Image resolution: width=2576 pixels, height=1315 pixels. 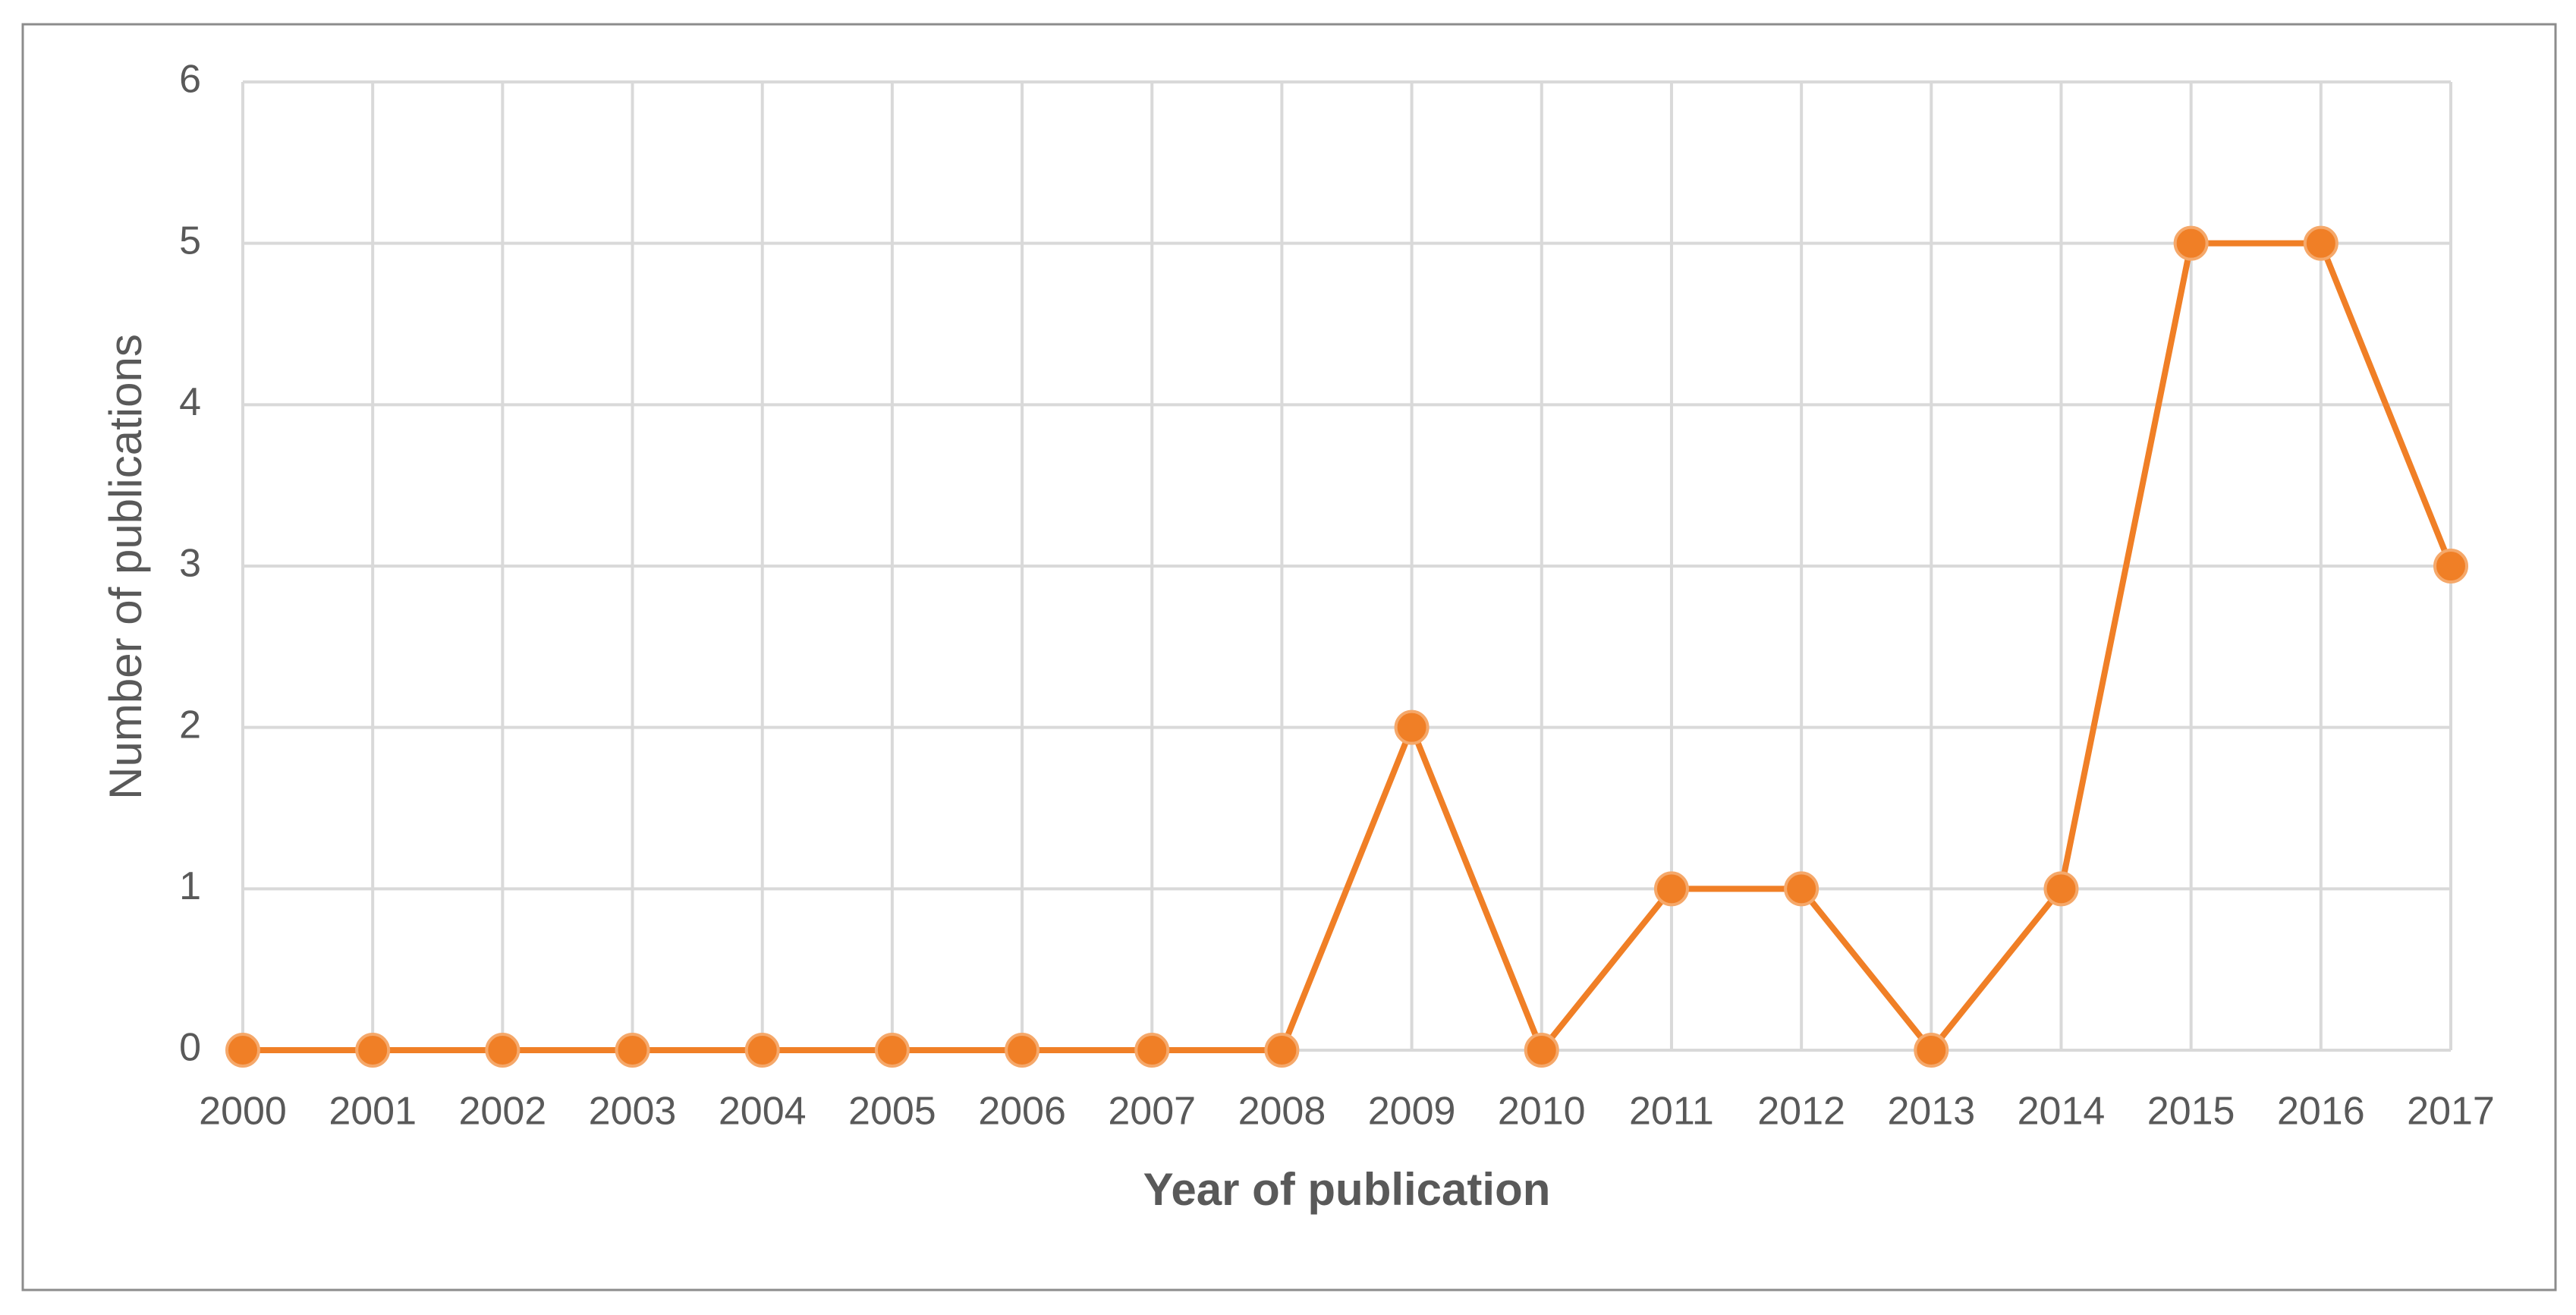 What do you see at coordinates (1801, 1112) in the screenshot?
I see `x-tick-label: 2012` at bounding box center [1801, 1112].